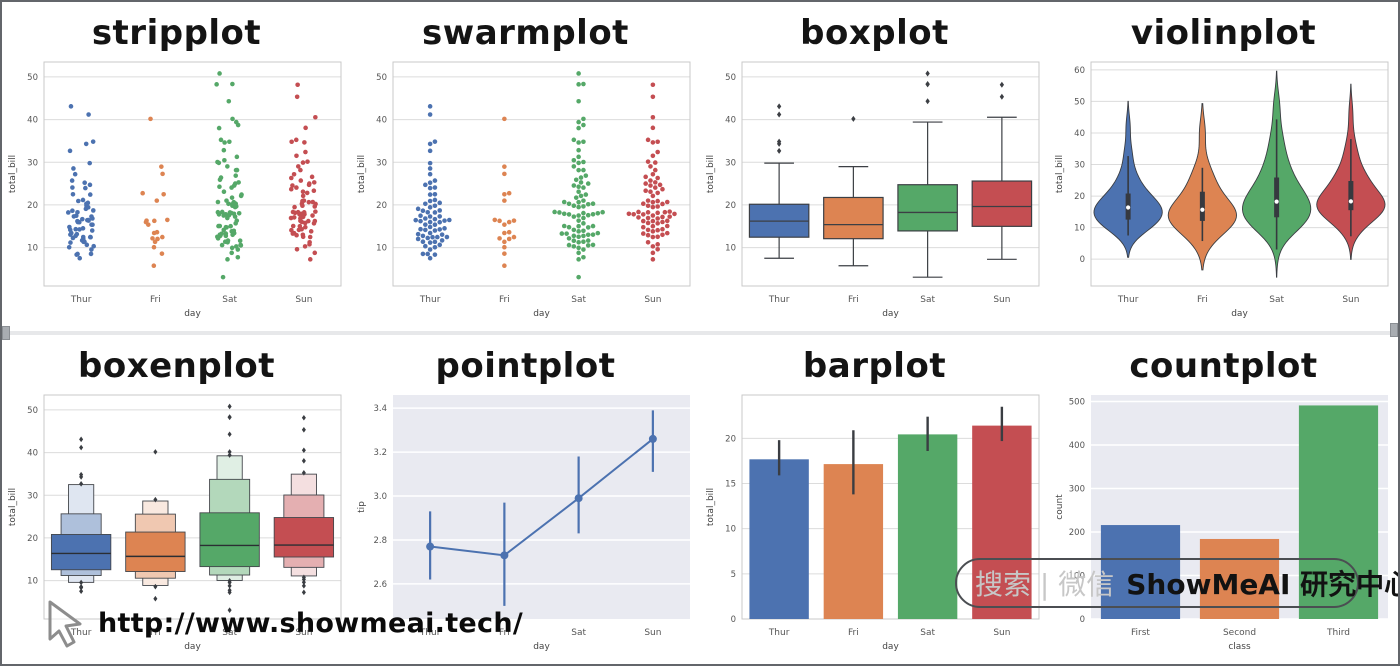  I want to click on violinplot-chart: 0 10 20 30 40 50 60 total_bill Thur Fri Sat Sun day, so click(1222, 190).